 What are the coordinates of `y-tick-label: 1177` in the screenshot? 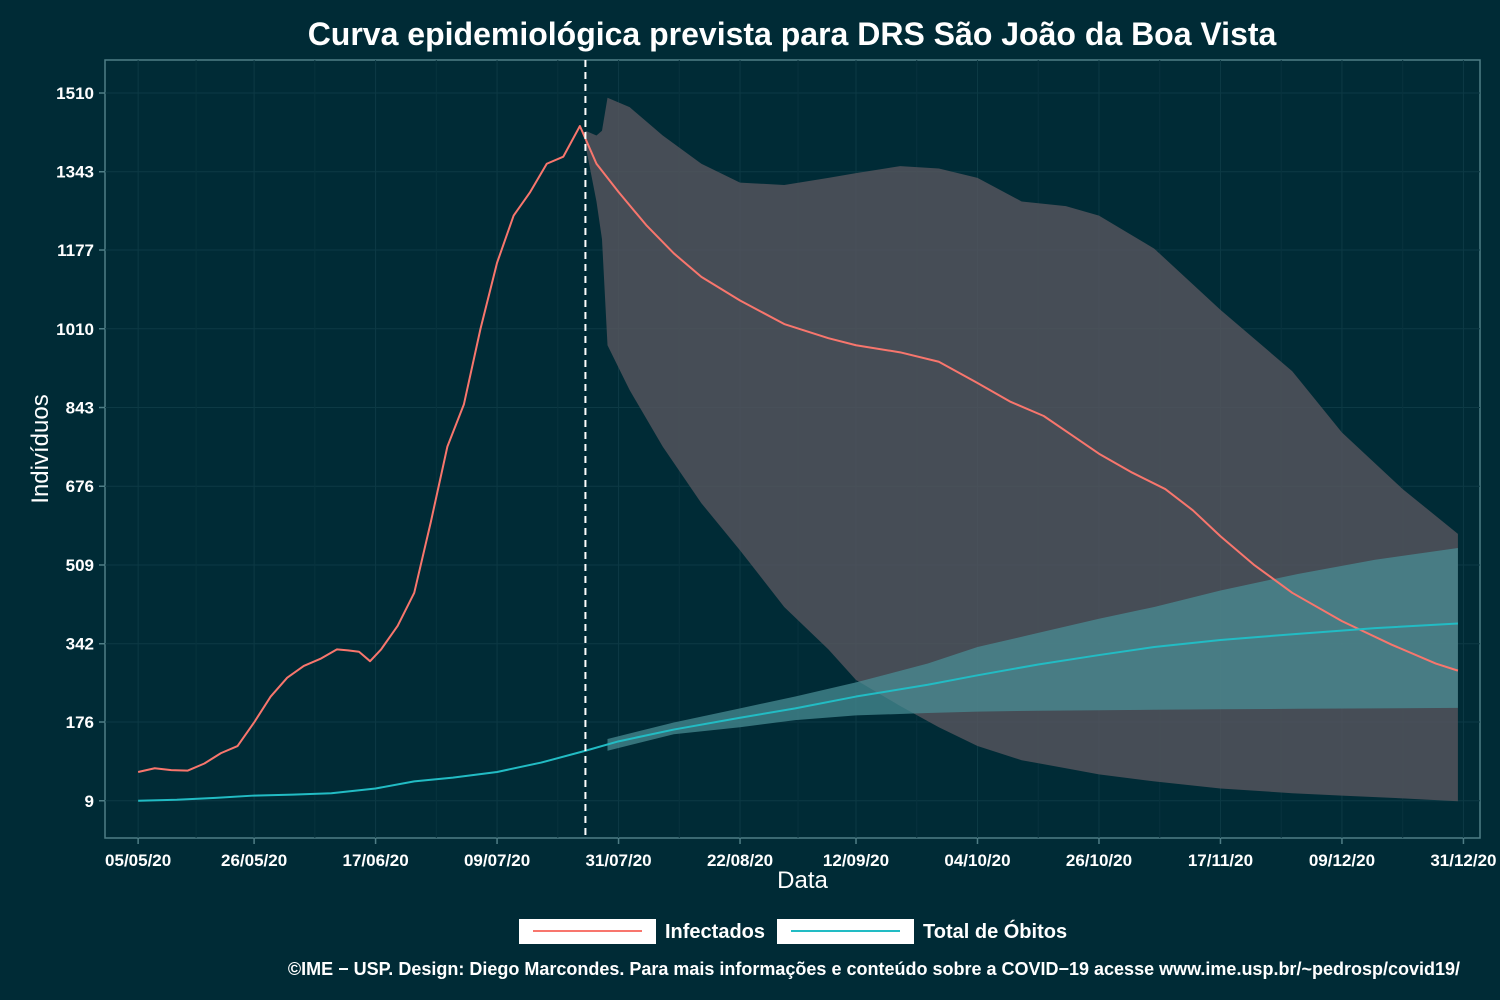 It's located at (75, 250).